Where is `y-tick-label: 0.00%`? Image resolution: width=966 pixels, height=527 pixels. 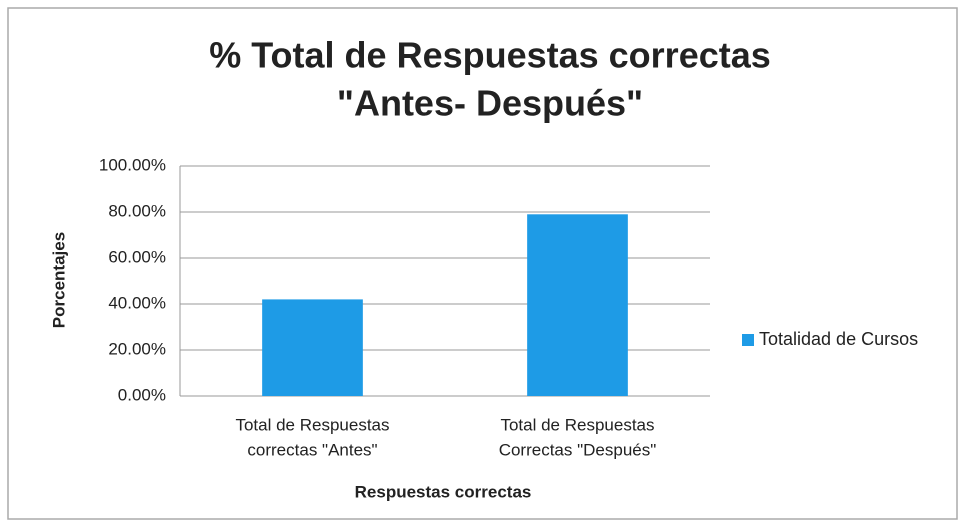
y-tick-label: 0.00% is located at coordinates (142, 394).